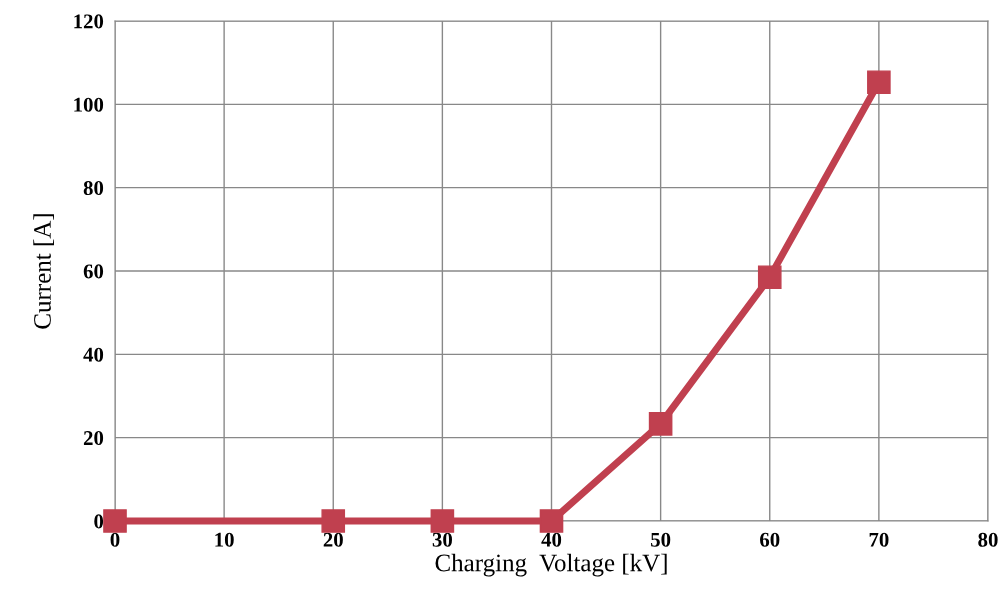  Describe the element at coordinates (89, 104) in the screenshot. I see `y-tick-label: 100` at that location.